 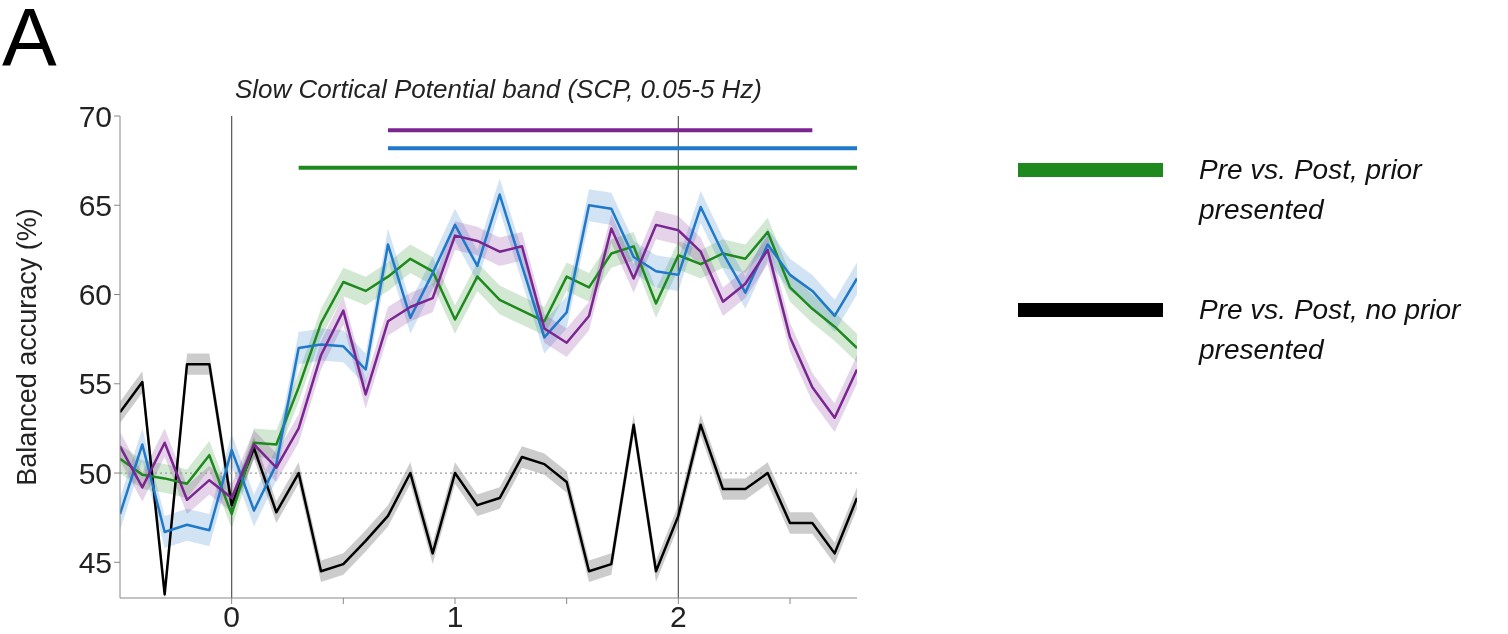 I want to click on x-tick-label: 2, so click(x=678, y=617).